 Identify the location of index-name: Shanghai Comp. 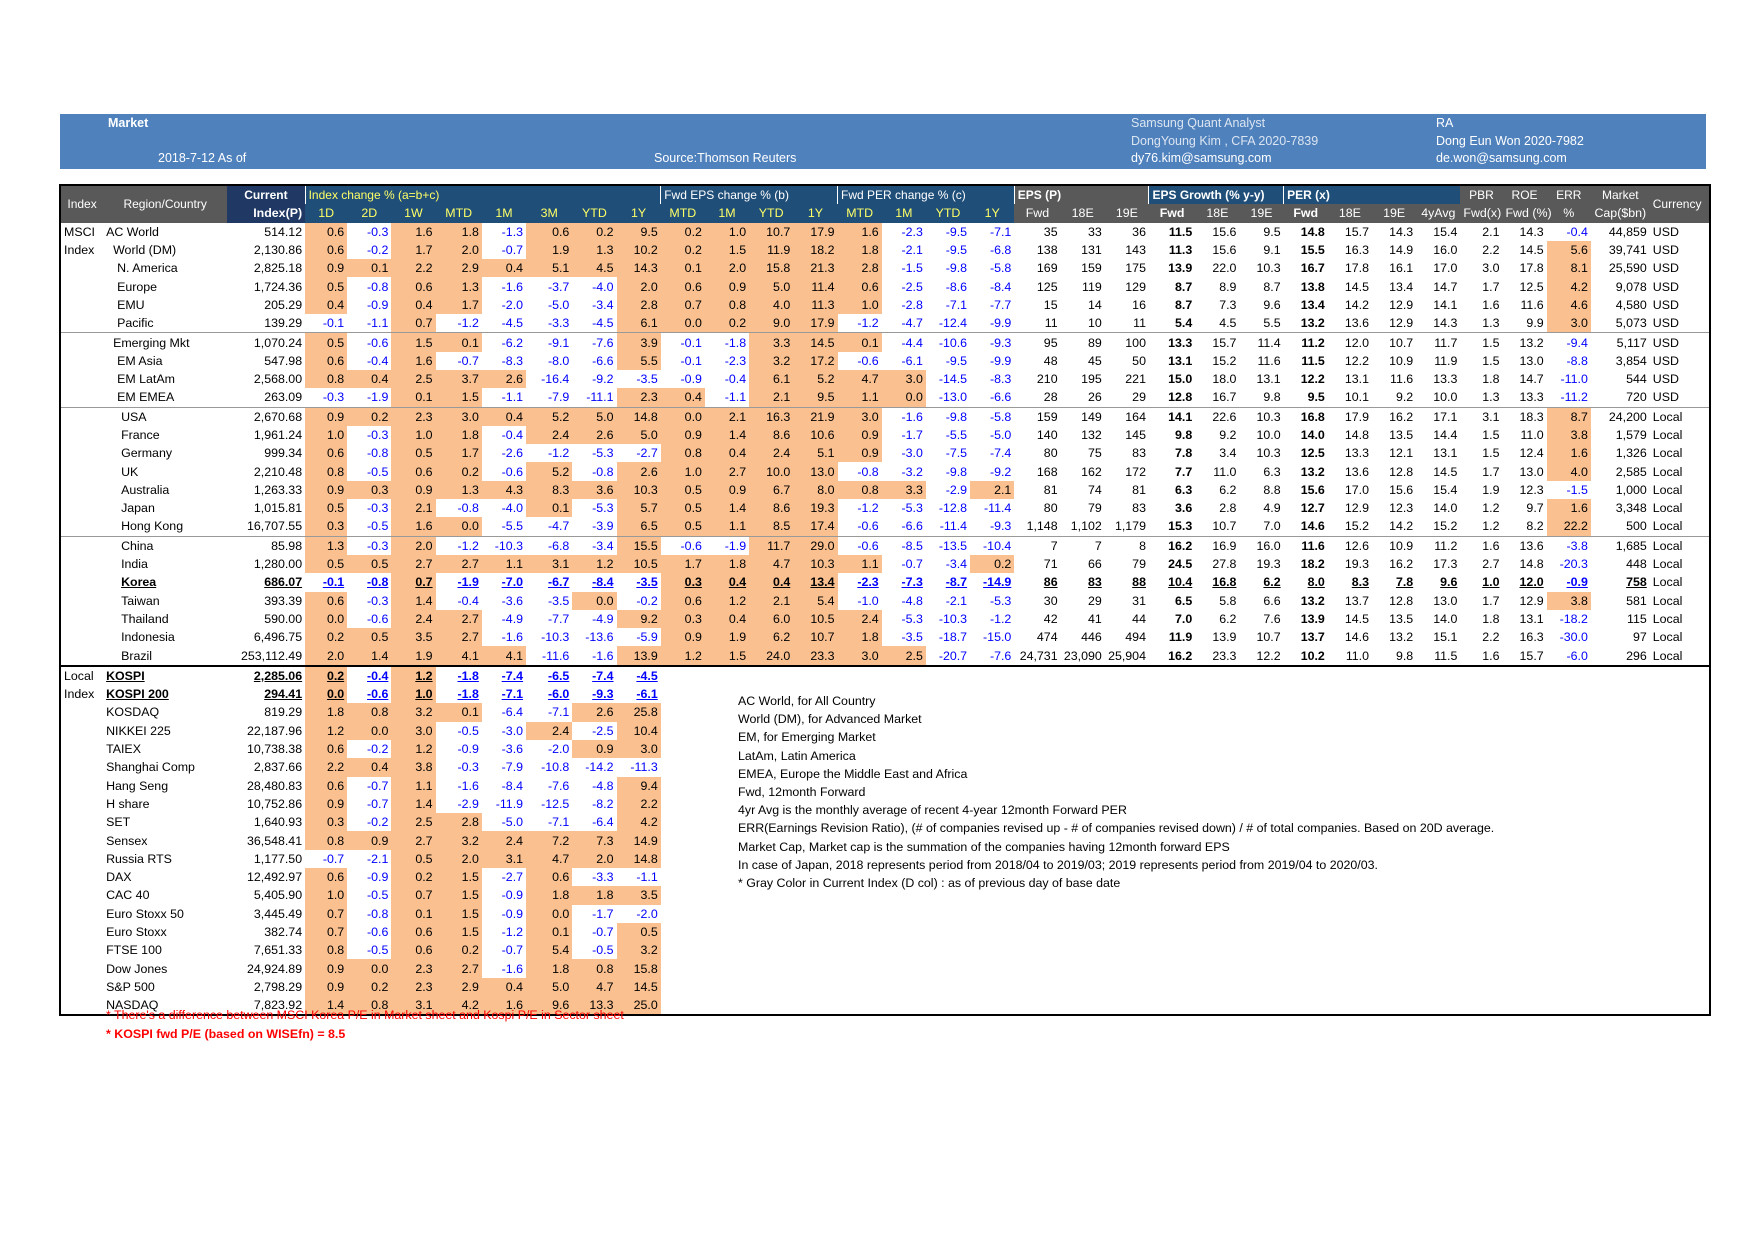
(150, 767).